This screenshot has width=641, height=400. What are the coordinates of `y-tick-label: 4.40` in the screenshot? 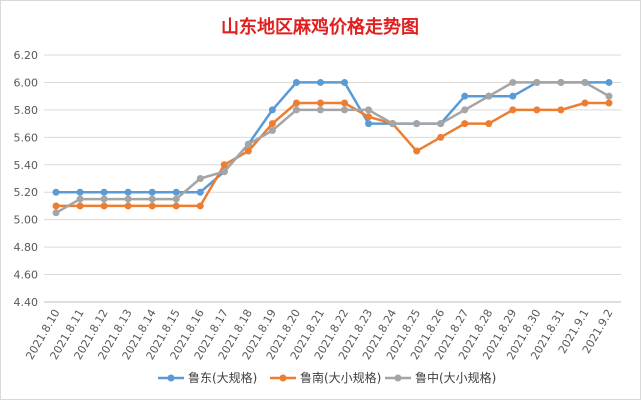 It's located at (26, 302).